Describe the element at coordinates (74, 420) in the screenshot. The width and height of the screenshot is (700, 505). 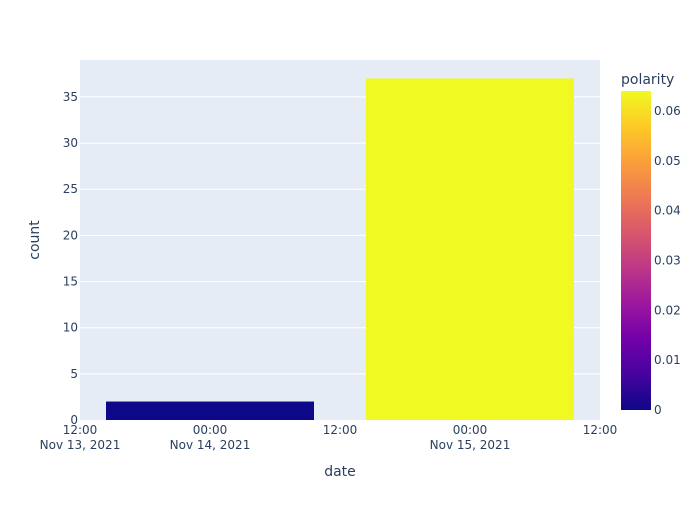
I see `y-tick-label: 0` at that location.